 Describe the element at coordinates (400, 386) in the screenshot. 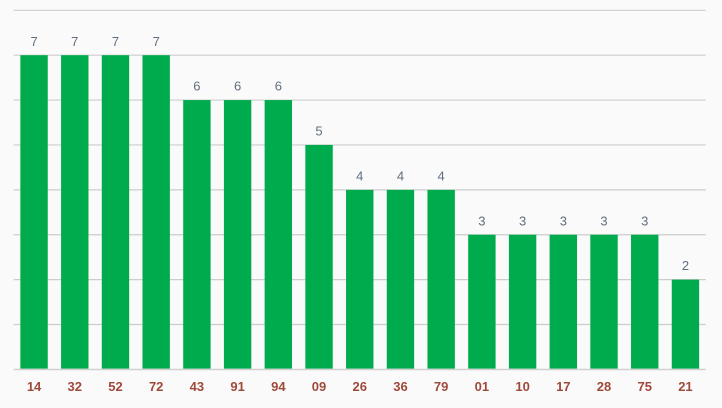

I see `svg-text: 36` at that location.